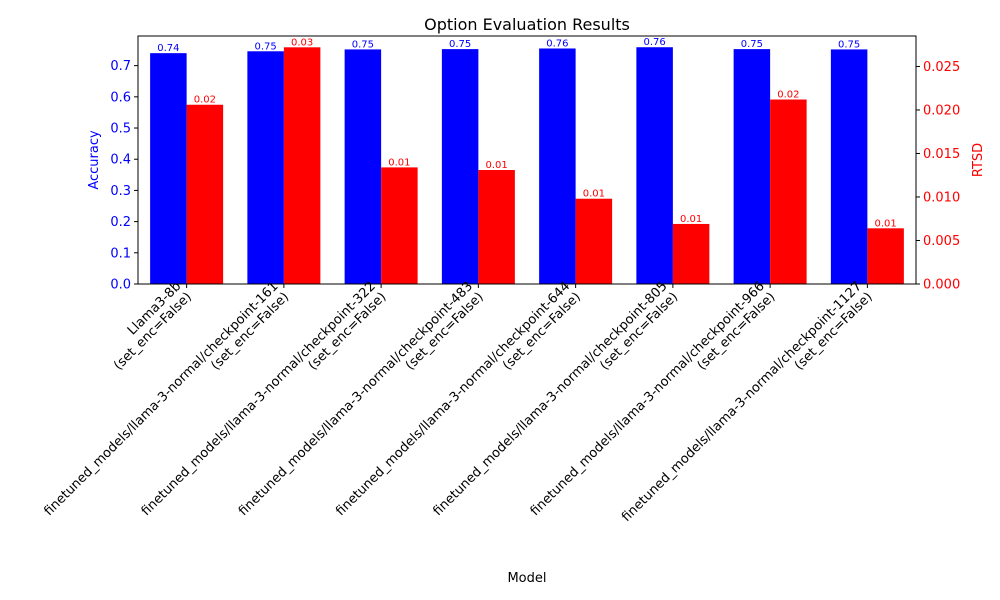 The image size is (1000, 600). What do you see at coordinates (941, 241) in the screenshot?
I see `y-right-tick-label-1: 0.005` at bounding box center [941, 241].